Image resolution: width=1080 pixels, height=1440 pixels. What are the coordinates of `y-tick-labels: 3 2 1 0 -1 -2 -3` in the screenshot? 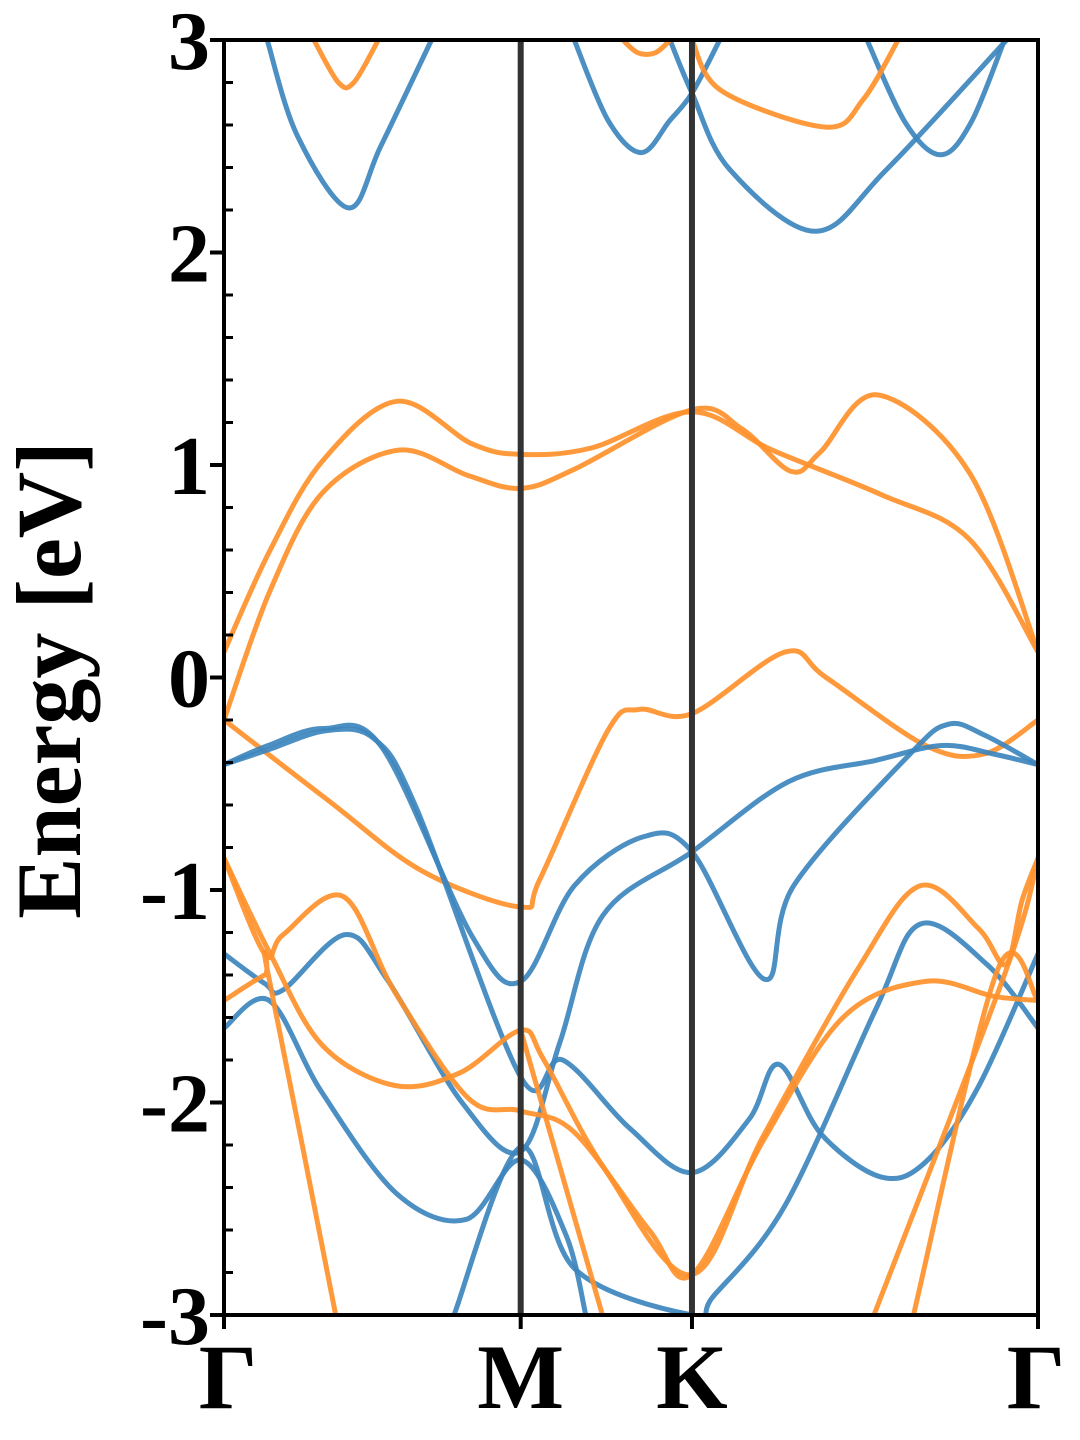 It's located at (175, 681).